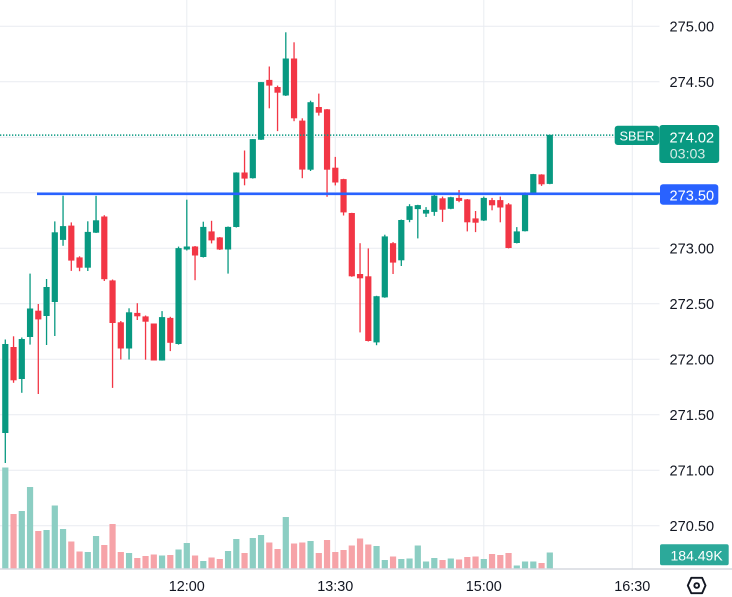 This screenshot has width=732, height=597. Describe the element at coordinates (692, 361) in the screenshot. I see `svg-text: 272.00` at that location.